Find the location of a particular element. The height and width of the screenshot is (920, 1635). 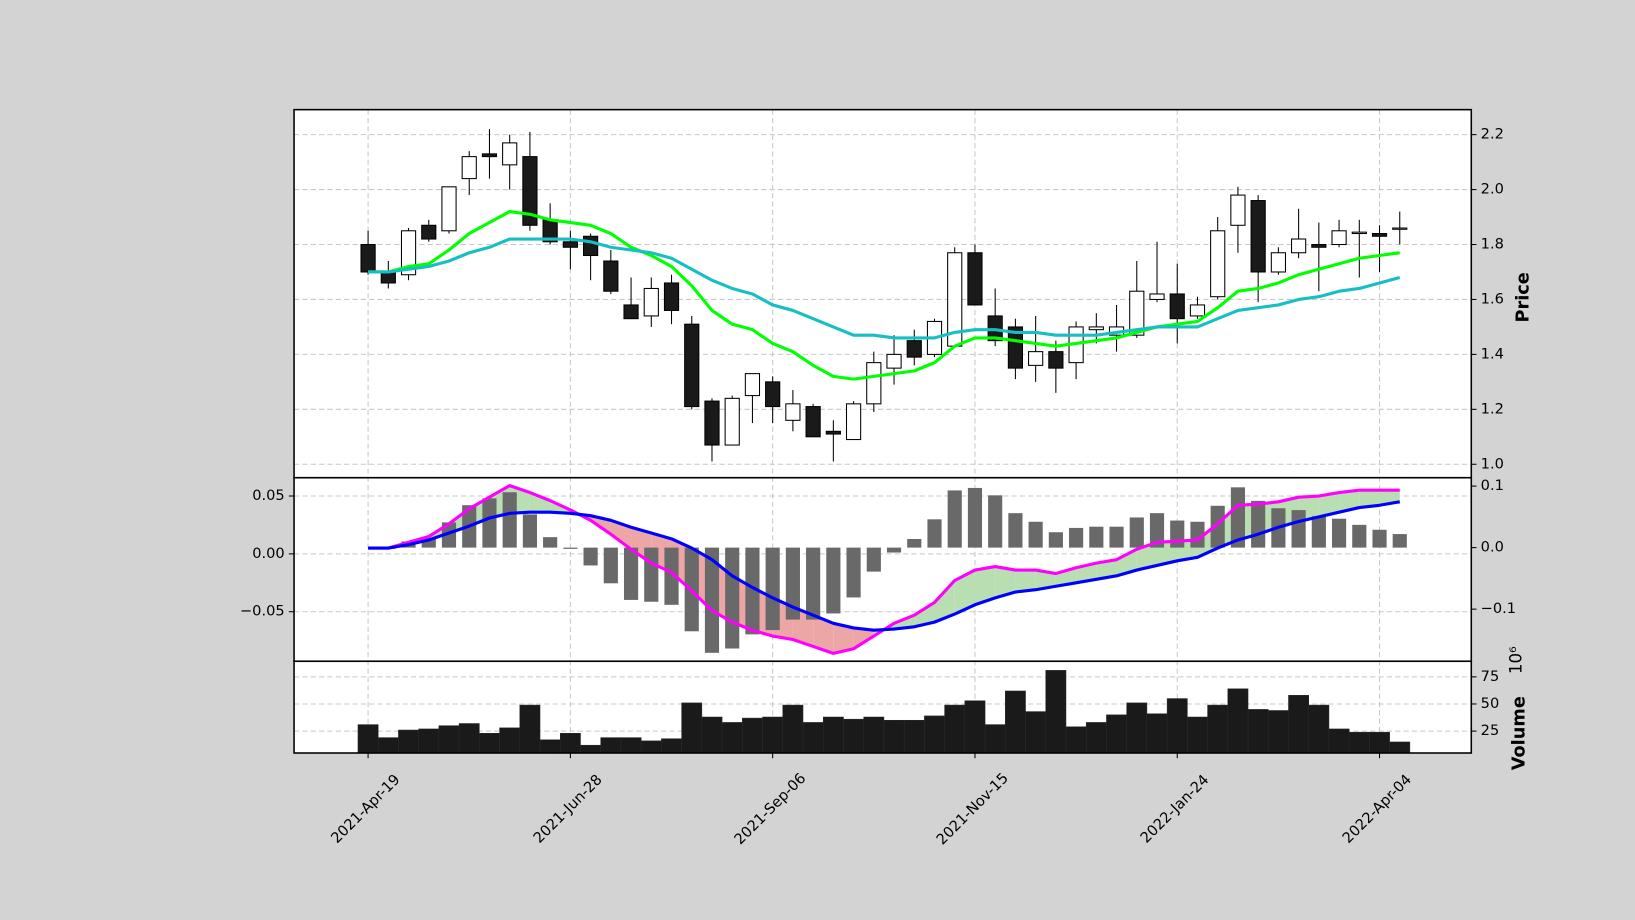

y-tick-label: 2.0 is located at coordinates (1492, 189).